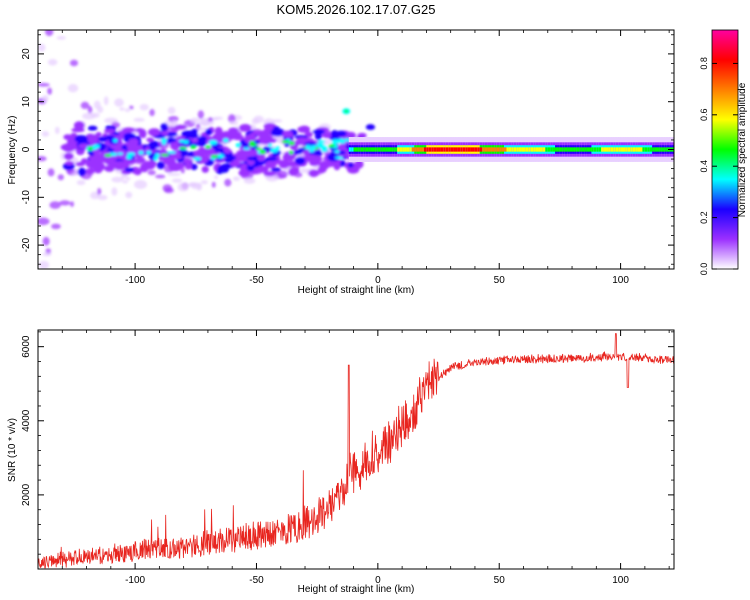 The width and height of the screenshot is (750, 600). What do you see at coordinates (620, 280) in the screenshot?
I see `spectrogram-xtick-label: 100` at bounding box center [620, 280].